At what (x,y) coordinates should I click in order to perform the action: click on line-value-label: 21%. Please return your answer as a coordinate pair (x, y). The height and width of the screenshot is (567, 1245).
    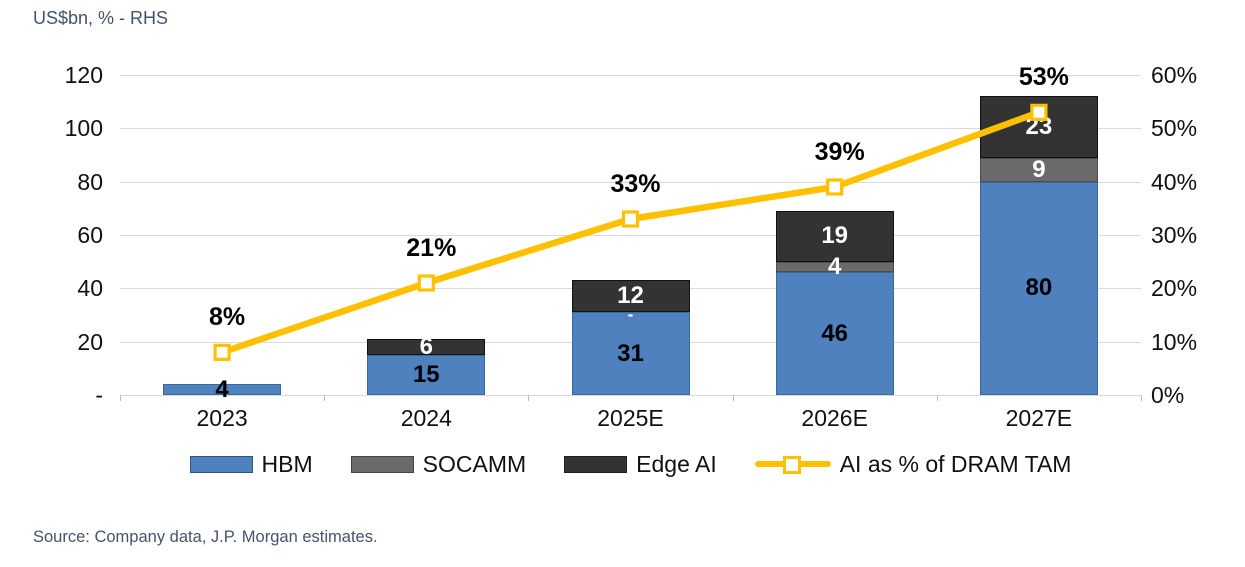
    Looking at the image, I should click on (431, 248).